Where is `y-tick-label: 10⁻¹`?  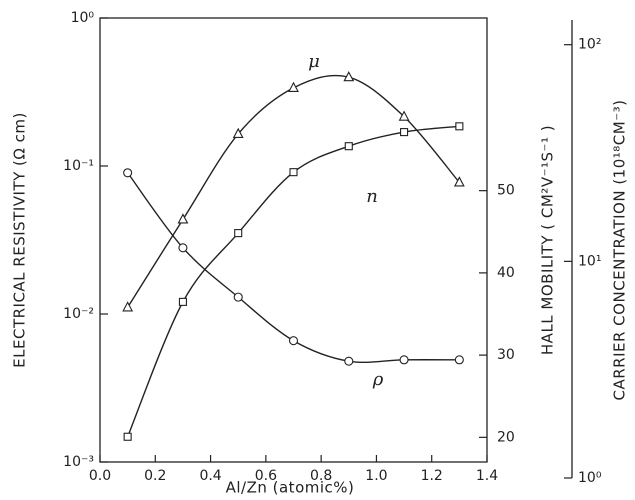
y-tick-label: 10⁻¹ is located at coordinates (78, 166).